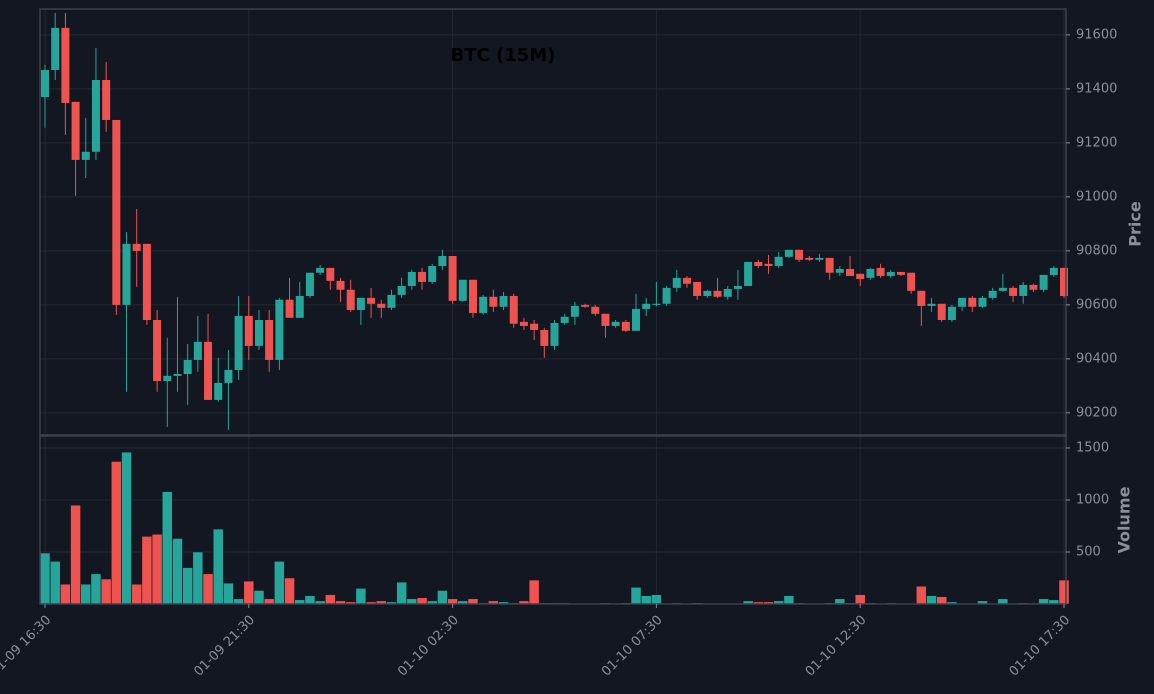 The width and height of the screenshot is (1154, 694). I want to click on chart-title: BTC (15M), so click(503, 55).